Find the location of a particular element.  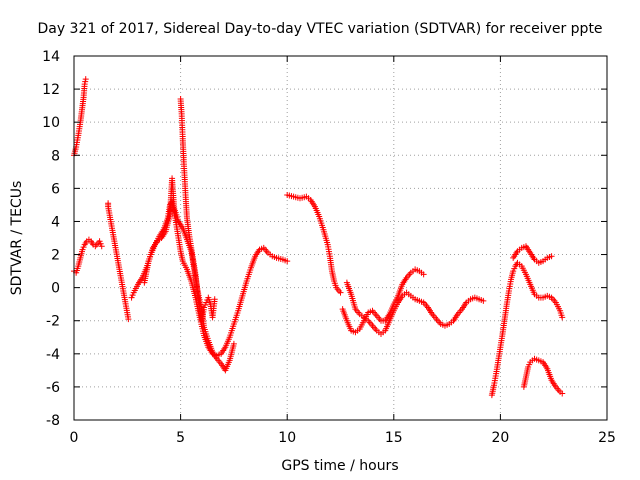

y-tick-label: -8 is located at coordinates (53, 421).